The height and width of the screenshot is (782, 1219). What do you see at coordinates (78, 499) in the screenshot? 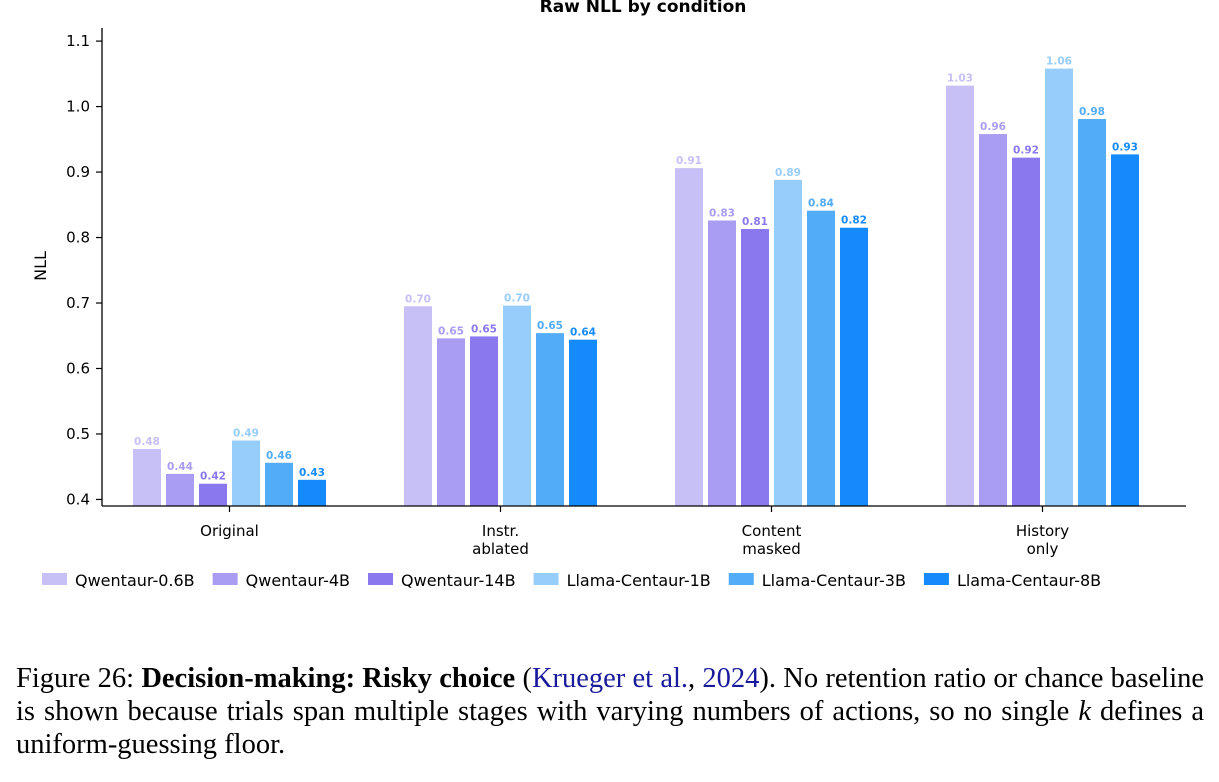
I see `y-tick-label: 0.4` at bounding box center [78, 499].